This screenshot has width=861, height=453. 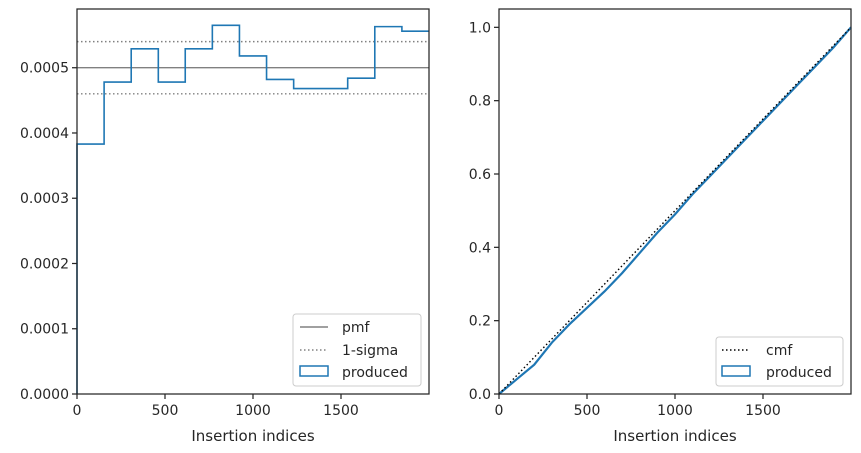 What do you see at coordinates (480, 102) in the screenshot?
I see `y-tick-label: 0.8` at bounding box center [480, 102].